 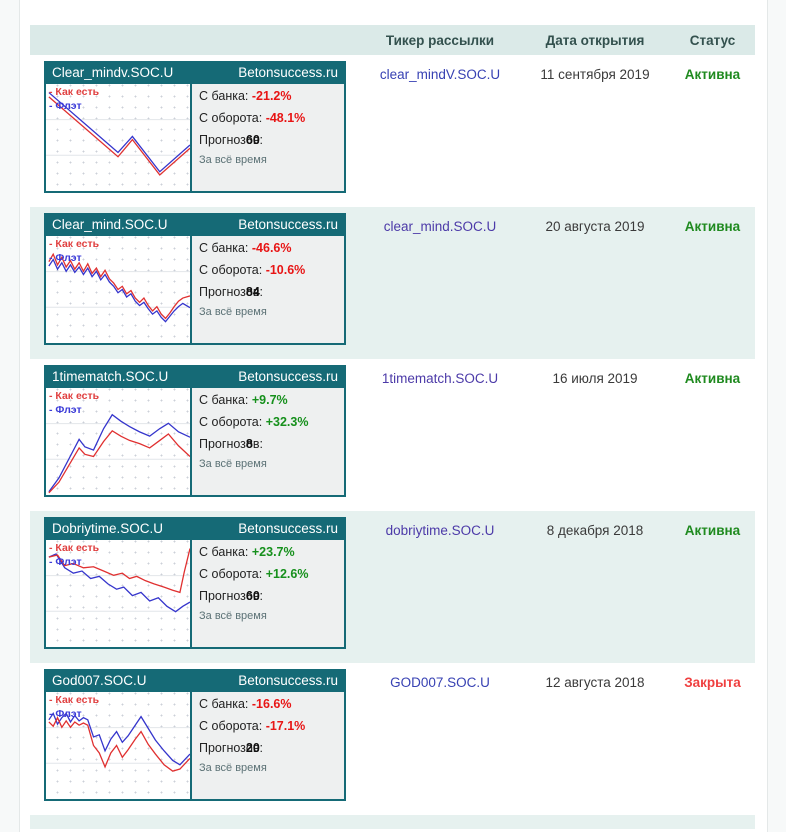 What do you see at coordinates (712, 739) in the screenshot?
I see `status-cell: Закрыта` at bounding box center [712, 739].